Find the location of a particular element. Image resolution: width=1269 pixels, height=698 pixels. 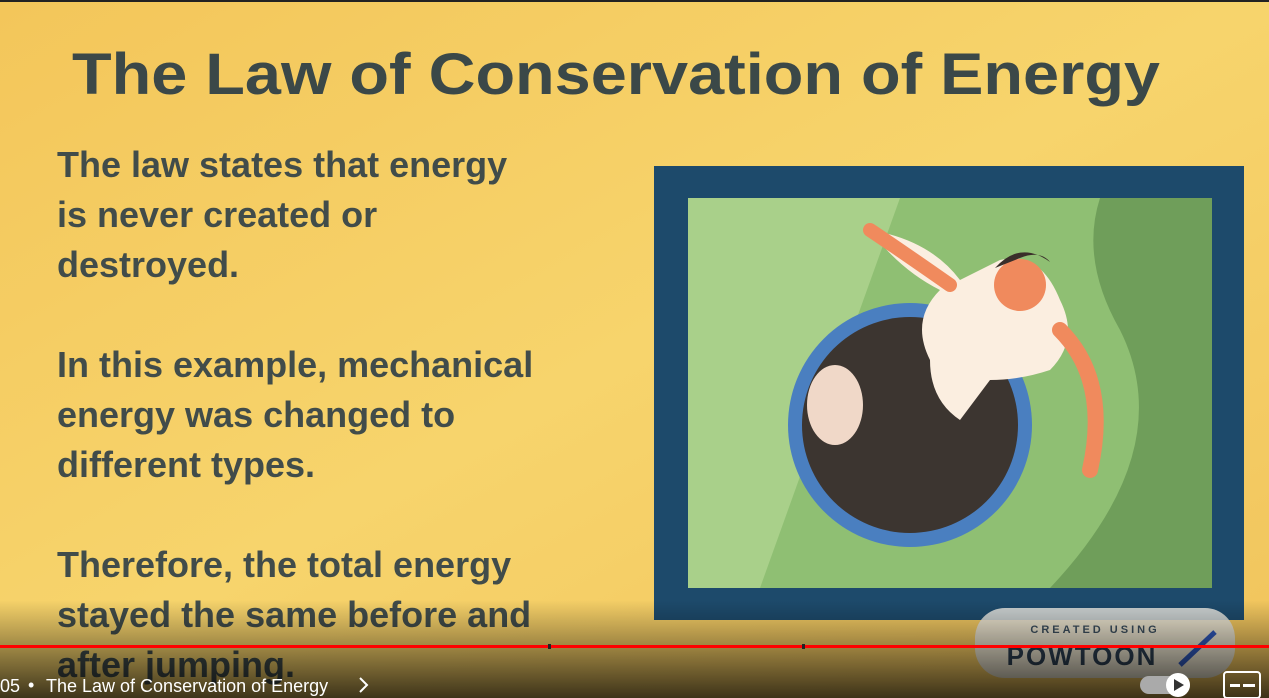

top-edge is located at coordinates (634, 1).